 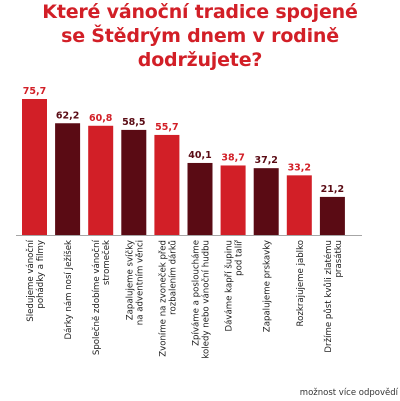 What do you see at coordinates (240, 258) in the screenshot?
I see `category-label-line: pod talíř` at bounding box center [240, 258].